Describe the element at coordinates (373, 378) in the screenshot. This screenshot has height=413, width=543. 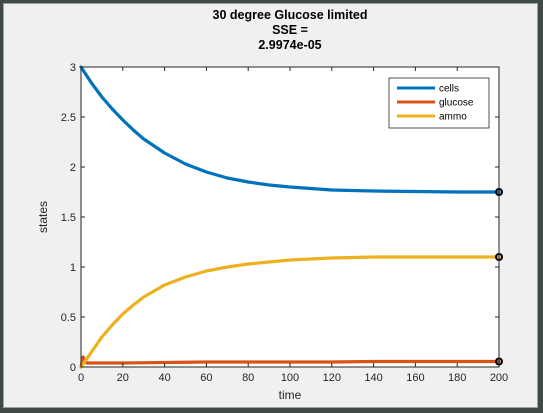
I see `x-tick-label: 140` at that location.